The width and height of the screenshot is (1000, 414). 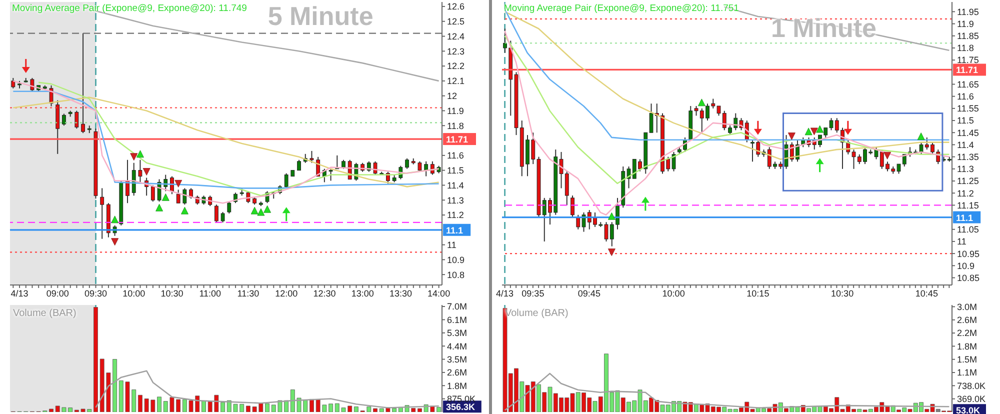 What do you see at coordinates (968, 205) in the screenshot?
I see `y-tick-label: 11.15` at bounding box center [968, 205].